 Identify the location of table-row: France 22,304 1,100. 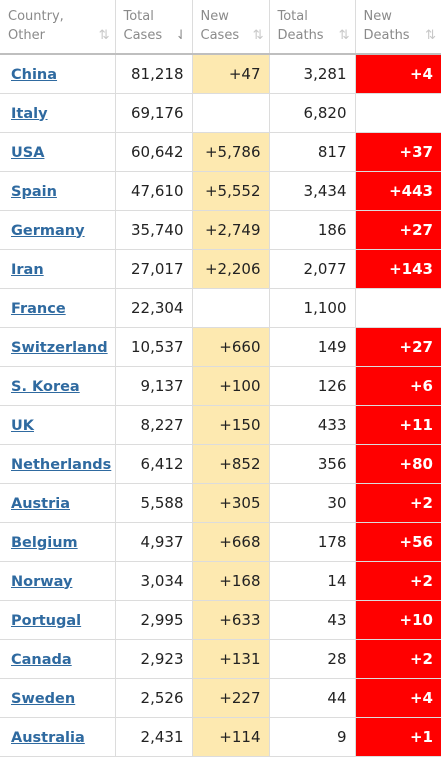
(220, 308).